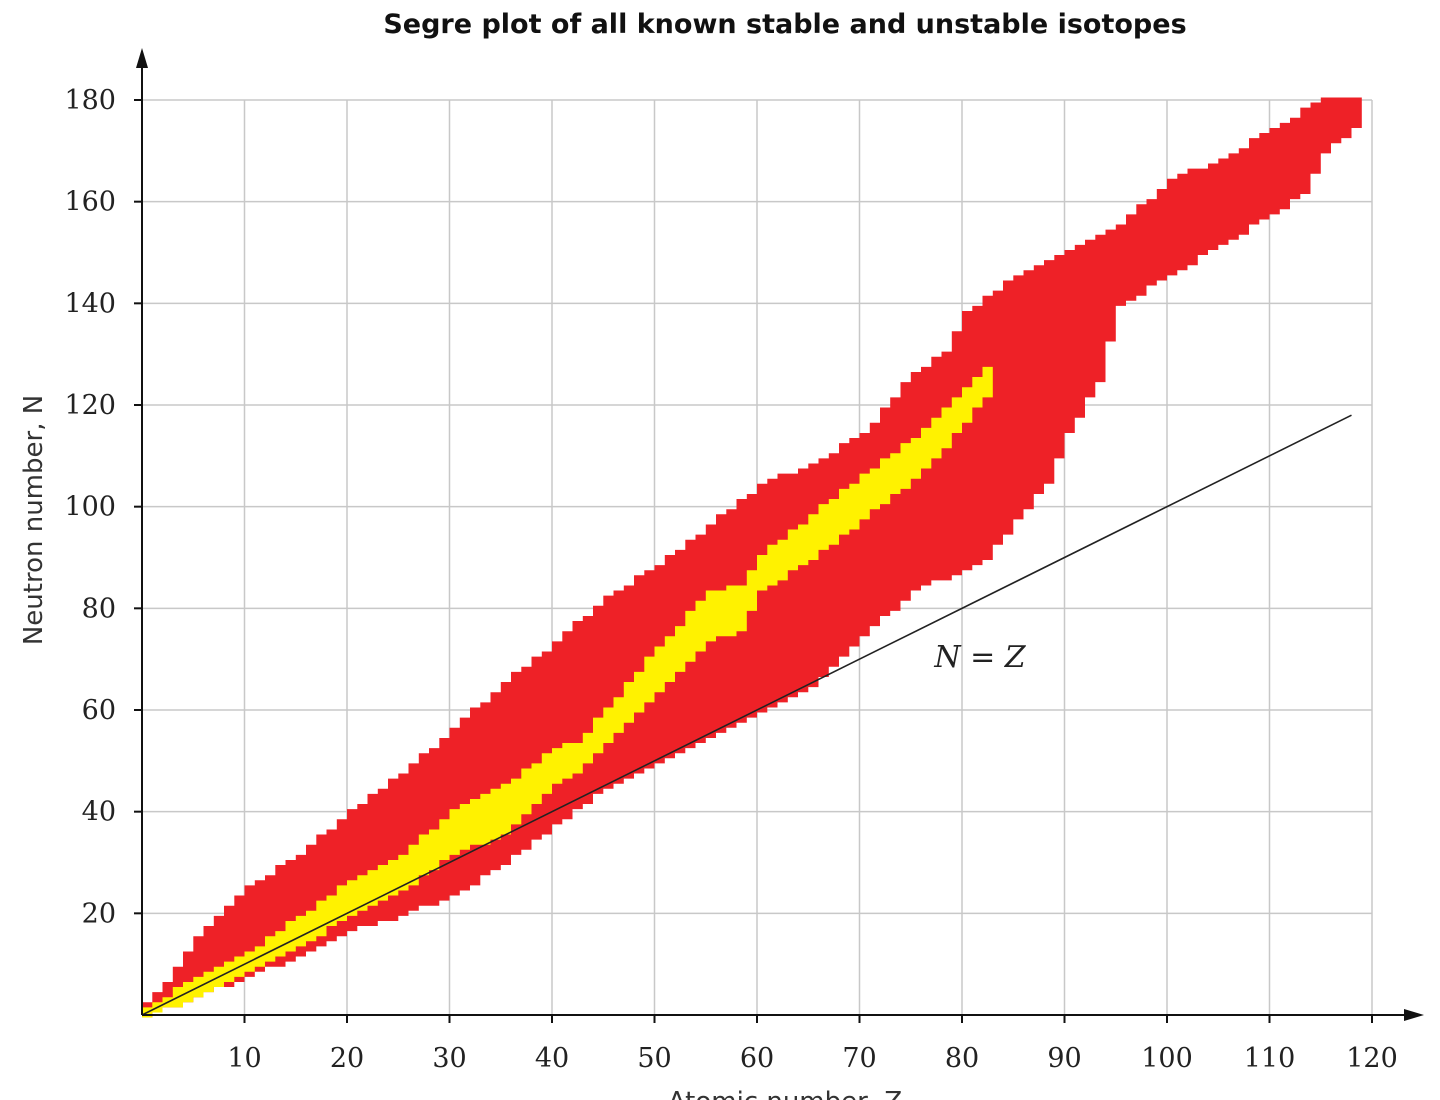 The image size is (1440, 1100). What do you see at coordinates (1270, 1058) in the screenshot?
I see `x-tick-label: 110` at bounding box center [1270, 1058].